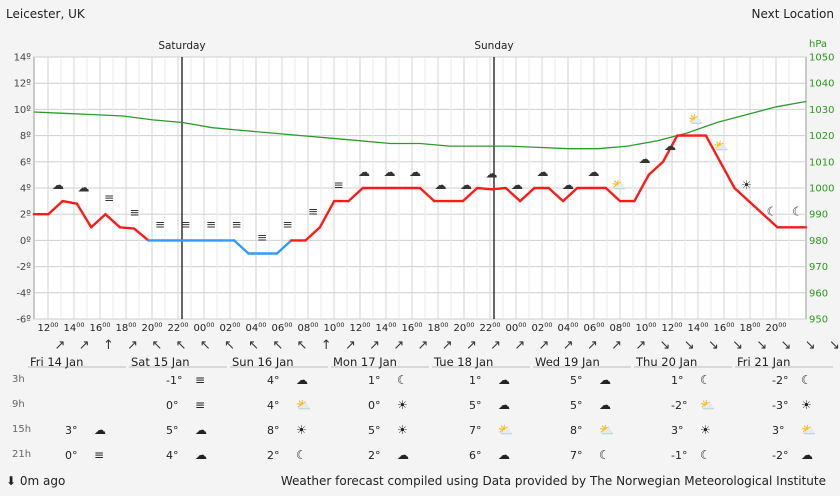  What do you see at coordinates (475, 405) in the screenshot?
I see `table-temp: 5°` at bounding box center [475, 405].